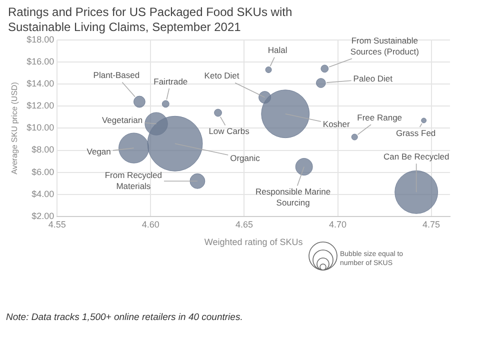 This screenshot has height=340, width=500. What do you see at coordinates (43, 193) in the screenshot?
I see `y-tick-label: $4.00` at bounding box center [43, 193].